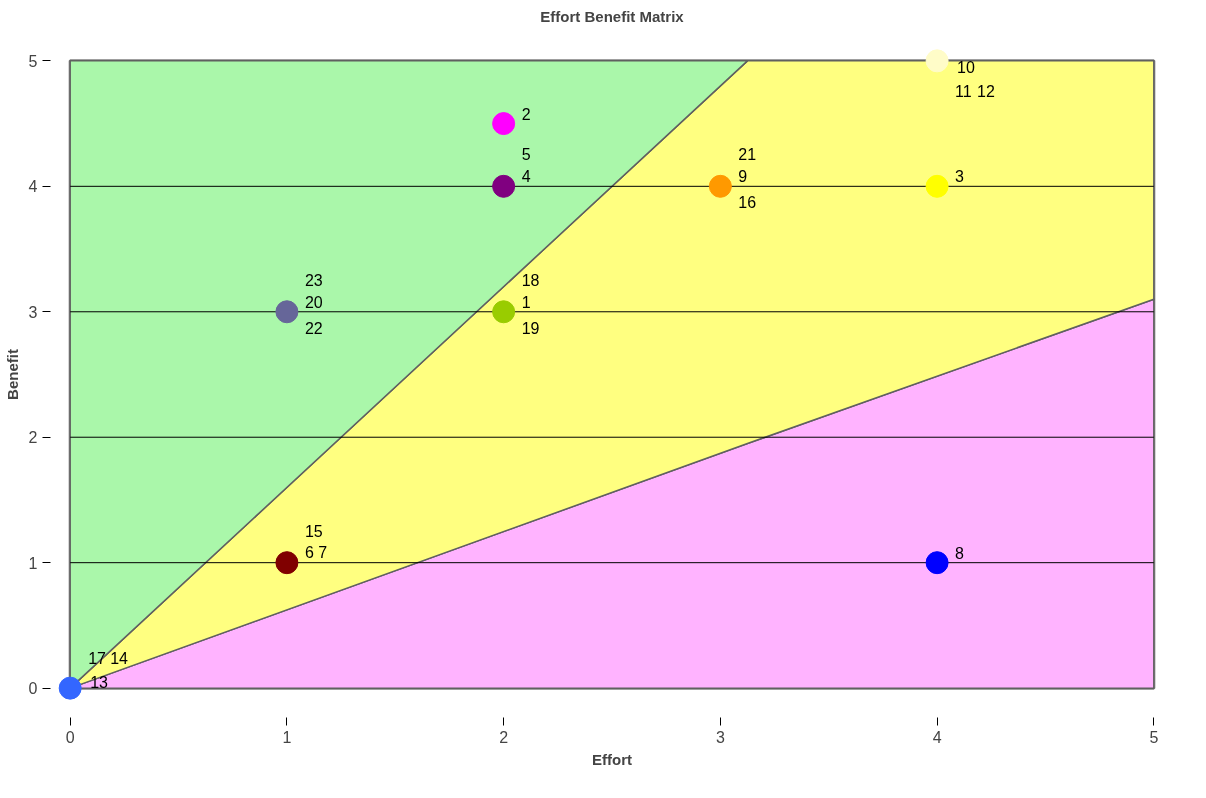 Image resolution: width=1206 pixels, height=798 pixels. What do you see at coordinates (747, 155) in the screenshot?
I see `annotation: 21` at bounding box center [747, 155].